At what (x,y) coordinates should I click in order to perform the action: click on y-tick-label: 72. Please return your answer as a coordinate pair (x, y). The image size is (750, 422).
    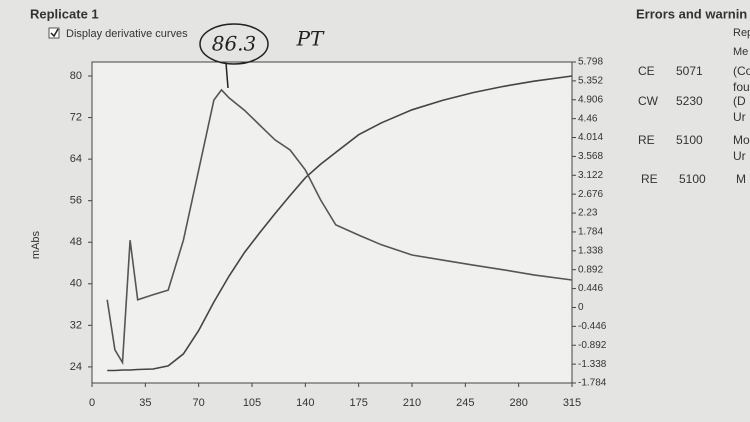
    Looking at the image, I should click on (76, 117).